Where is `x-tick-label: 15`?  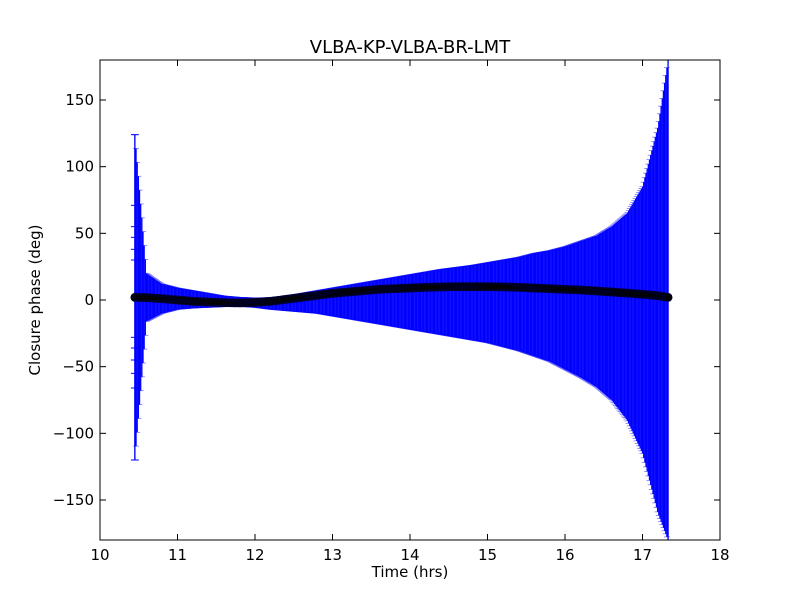 x-tick-label: 15 is located at coordinates (487, 555).